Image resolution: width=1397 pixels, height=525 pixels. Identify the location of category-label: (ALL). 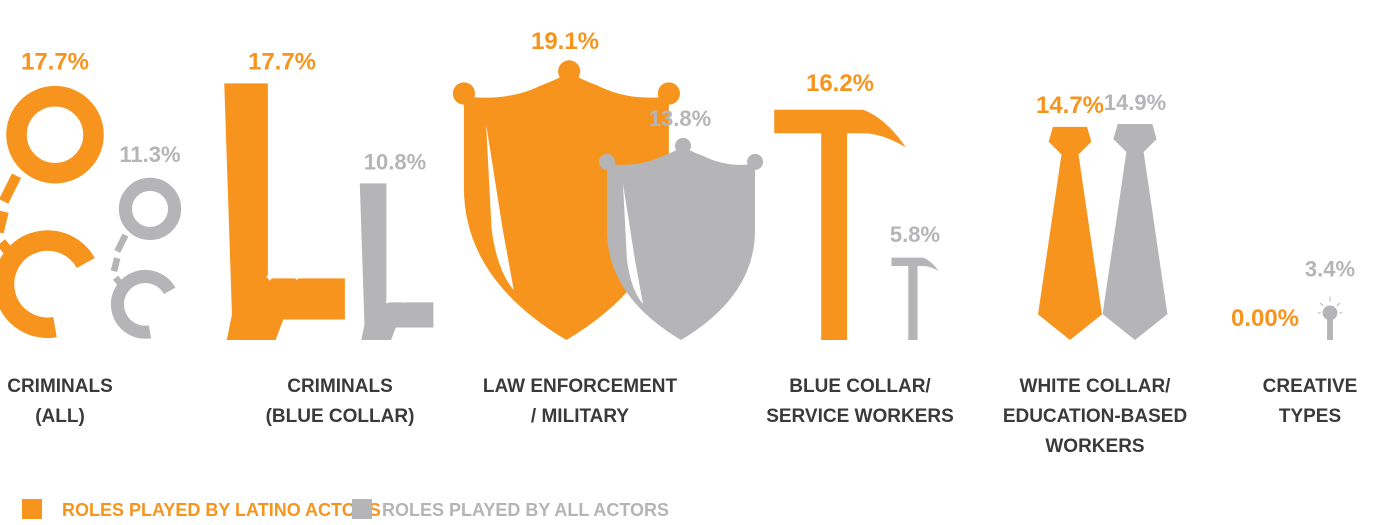
(60, 416).